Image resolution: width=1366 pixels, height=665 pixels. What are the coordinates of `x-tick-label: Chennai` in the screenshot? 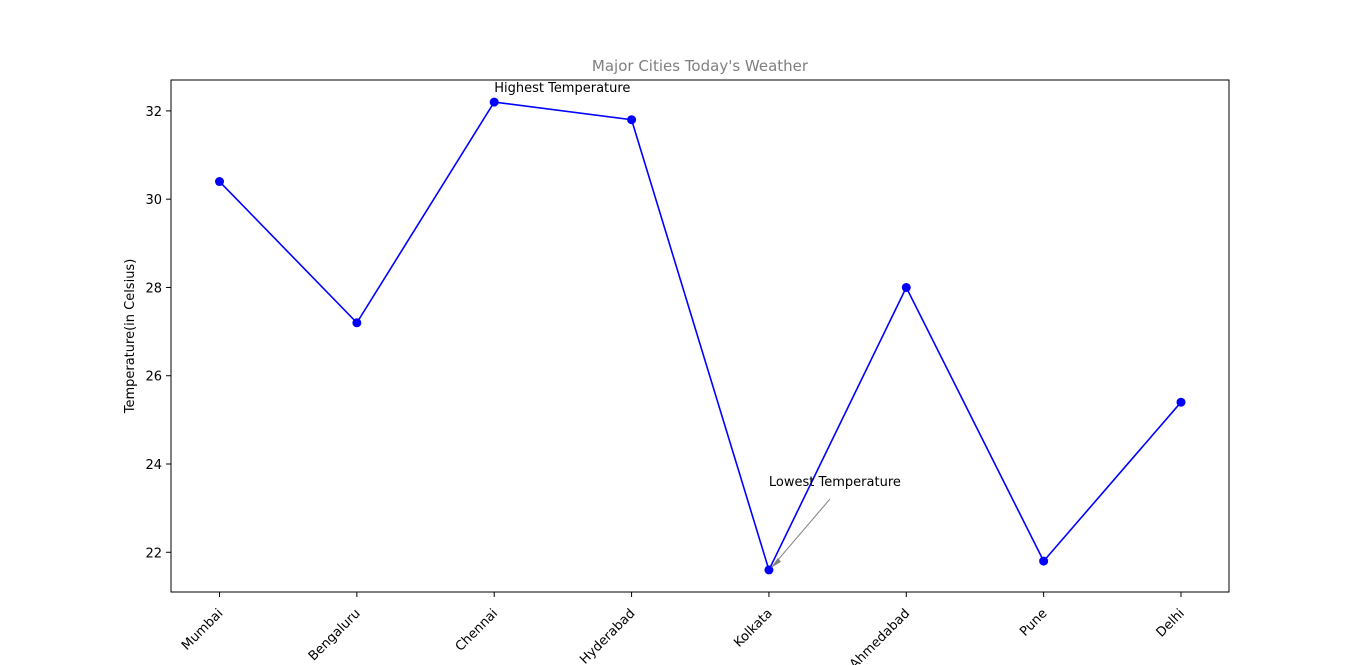 It's located at (477, 630).